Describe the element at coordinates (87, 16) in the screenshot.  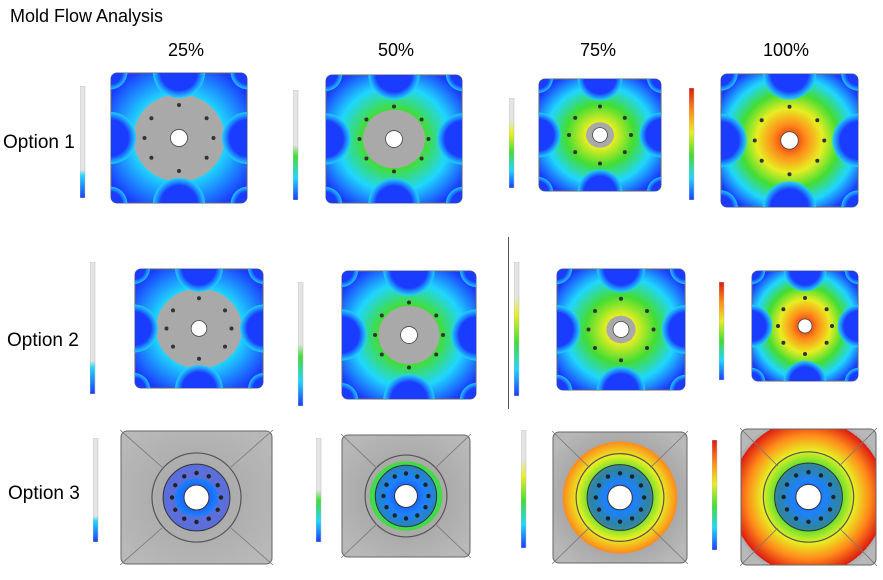
I see `page-title: Mold Flow Analysis` at that location.